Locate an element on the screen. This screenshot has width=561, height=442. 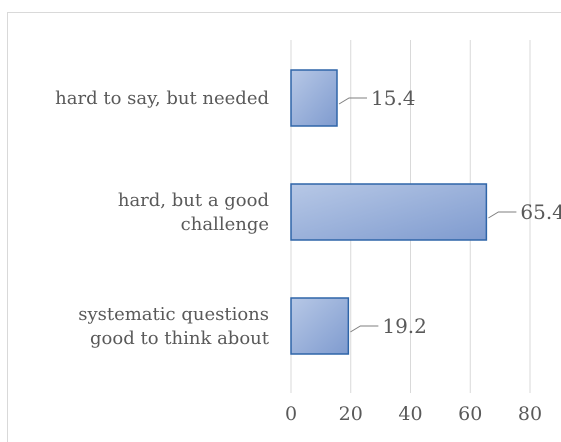
category-label: systematic questions good to think about is located at coordinates (174, 326).